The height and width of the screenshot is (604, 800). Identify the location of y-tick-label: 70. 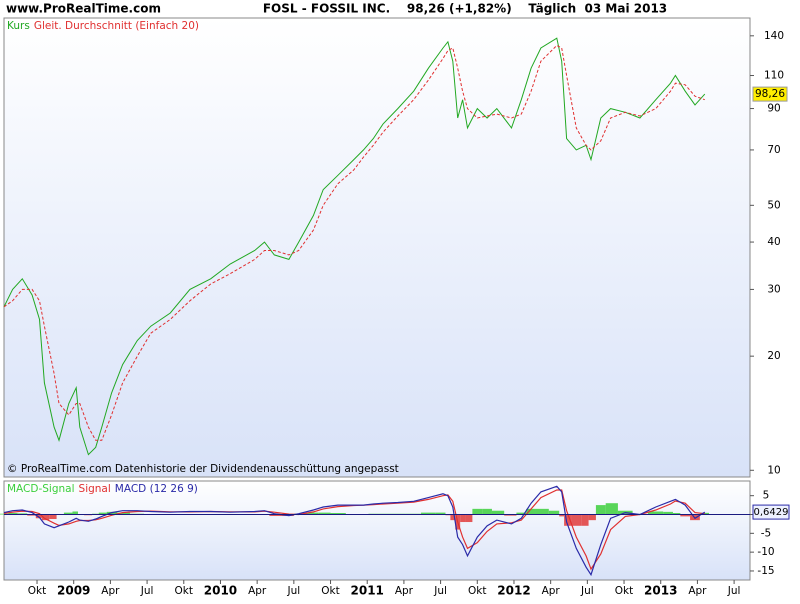
(773, 150).